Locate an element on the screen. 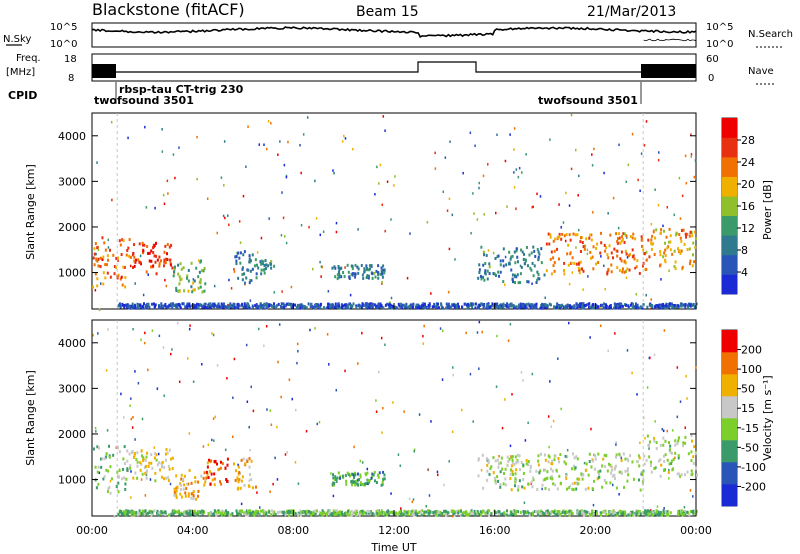  velocity-ylabel: Slant Range [km] is located at coordinates (30, 418).